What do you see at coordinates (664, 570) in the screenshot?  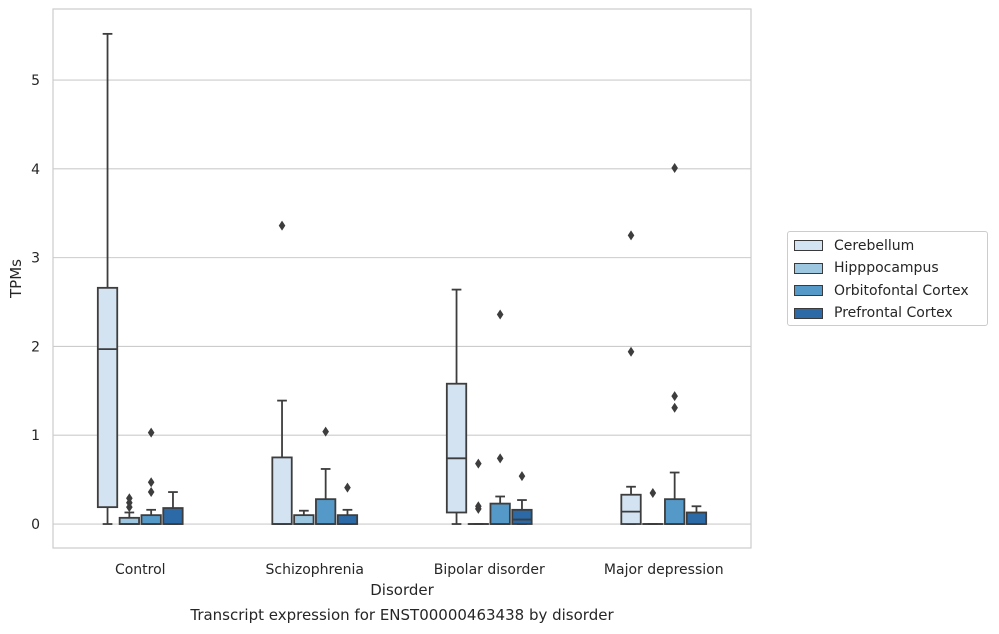 I see `x-tick-label: Major depression` at bounding box center [664, 570].